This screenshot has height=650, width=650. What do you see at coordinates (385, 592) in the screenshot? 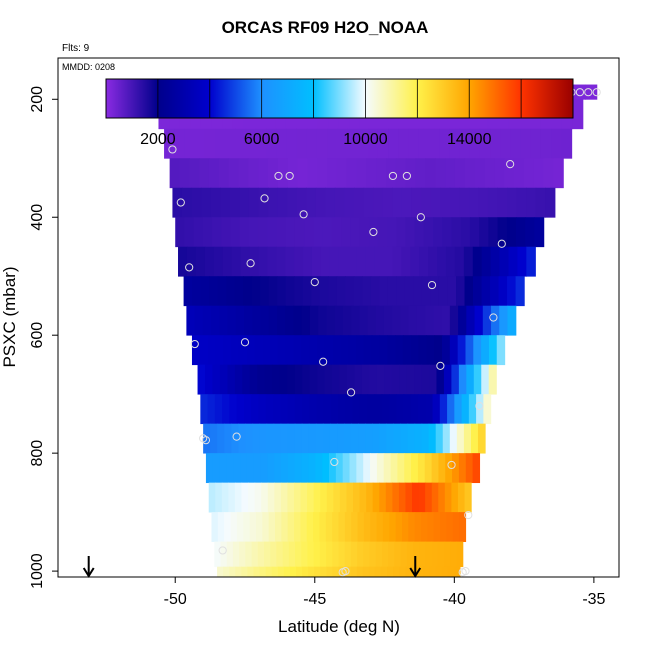
I see `x-axis: -50 -45 -40 -35` at bounding box center [385, 592].